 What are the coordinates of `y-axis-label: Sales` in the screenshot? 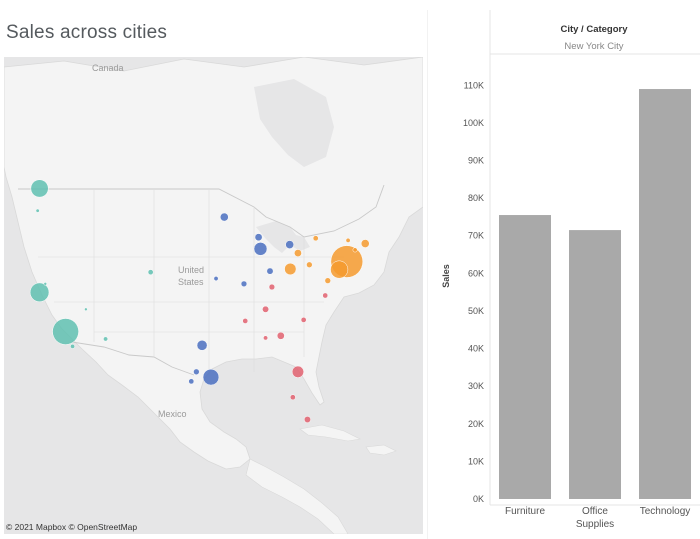 It's located at (446, 276).